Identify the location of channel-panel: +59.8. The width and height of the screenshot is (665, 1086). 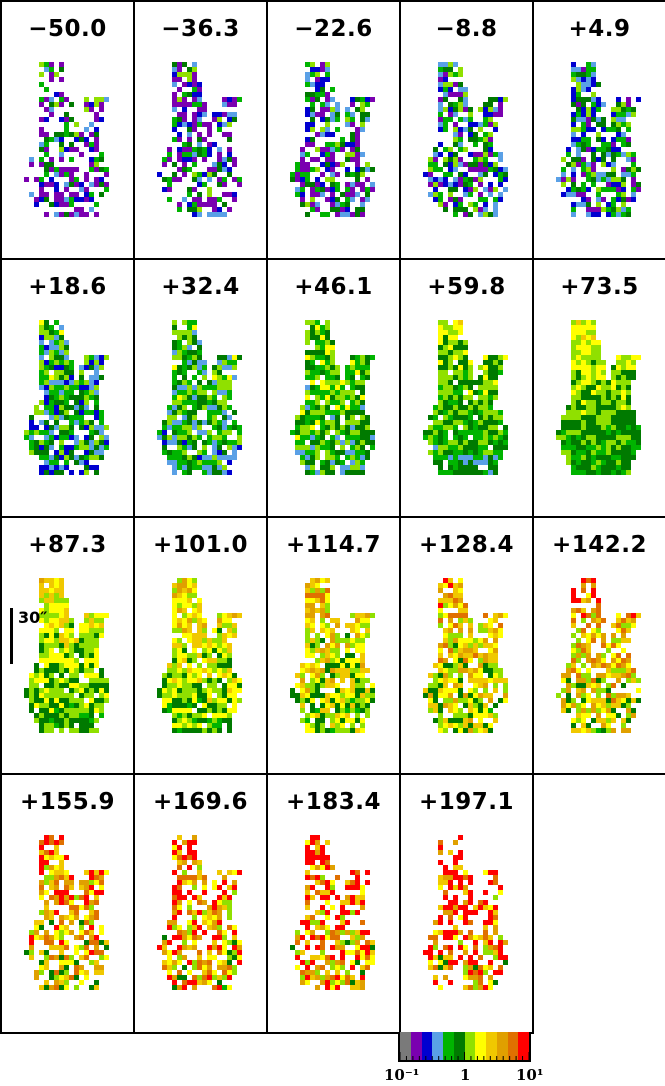
(466, 388).